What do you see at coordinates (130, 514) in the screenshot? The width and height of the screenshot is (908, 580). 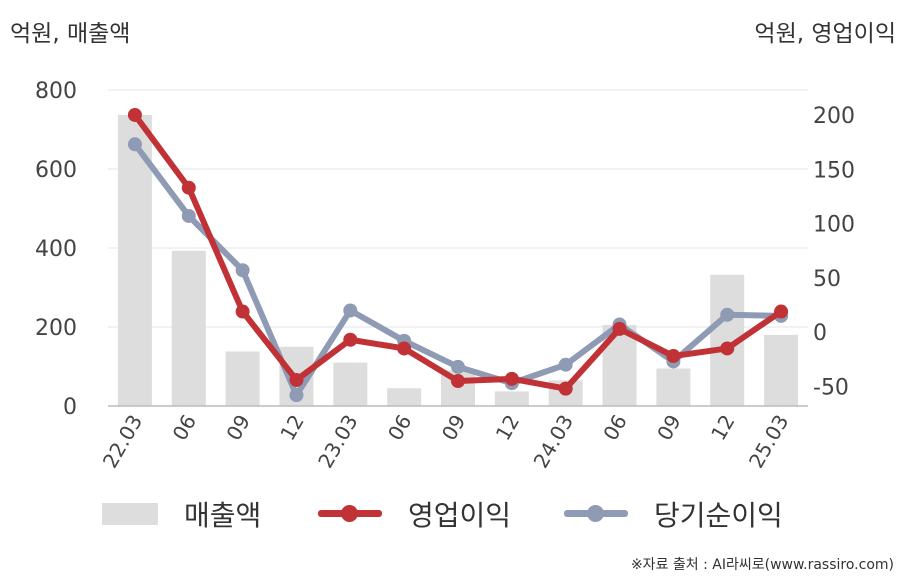 I see `legend-bar-swatch` at bounding box center [130, 514].